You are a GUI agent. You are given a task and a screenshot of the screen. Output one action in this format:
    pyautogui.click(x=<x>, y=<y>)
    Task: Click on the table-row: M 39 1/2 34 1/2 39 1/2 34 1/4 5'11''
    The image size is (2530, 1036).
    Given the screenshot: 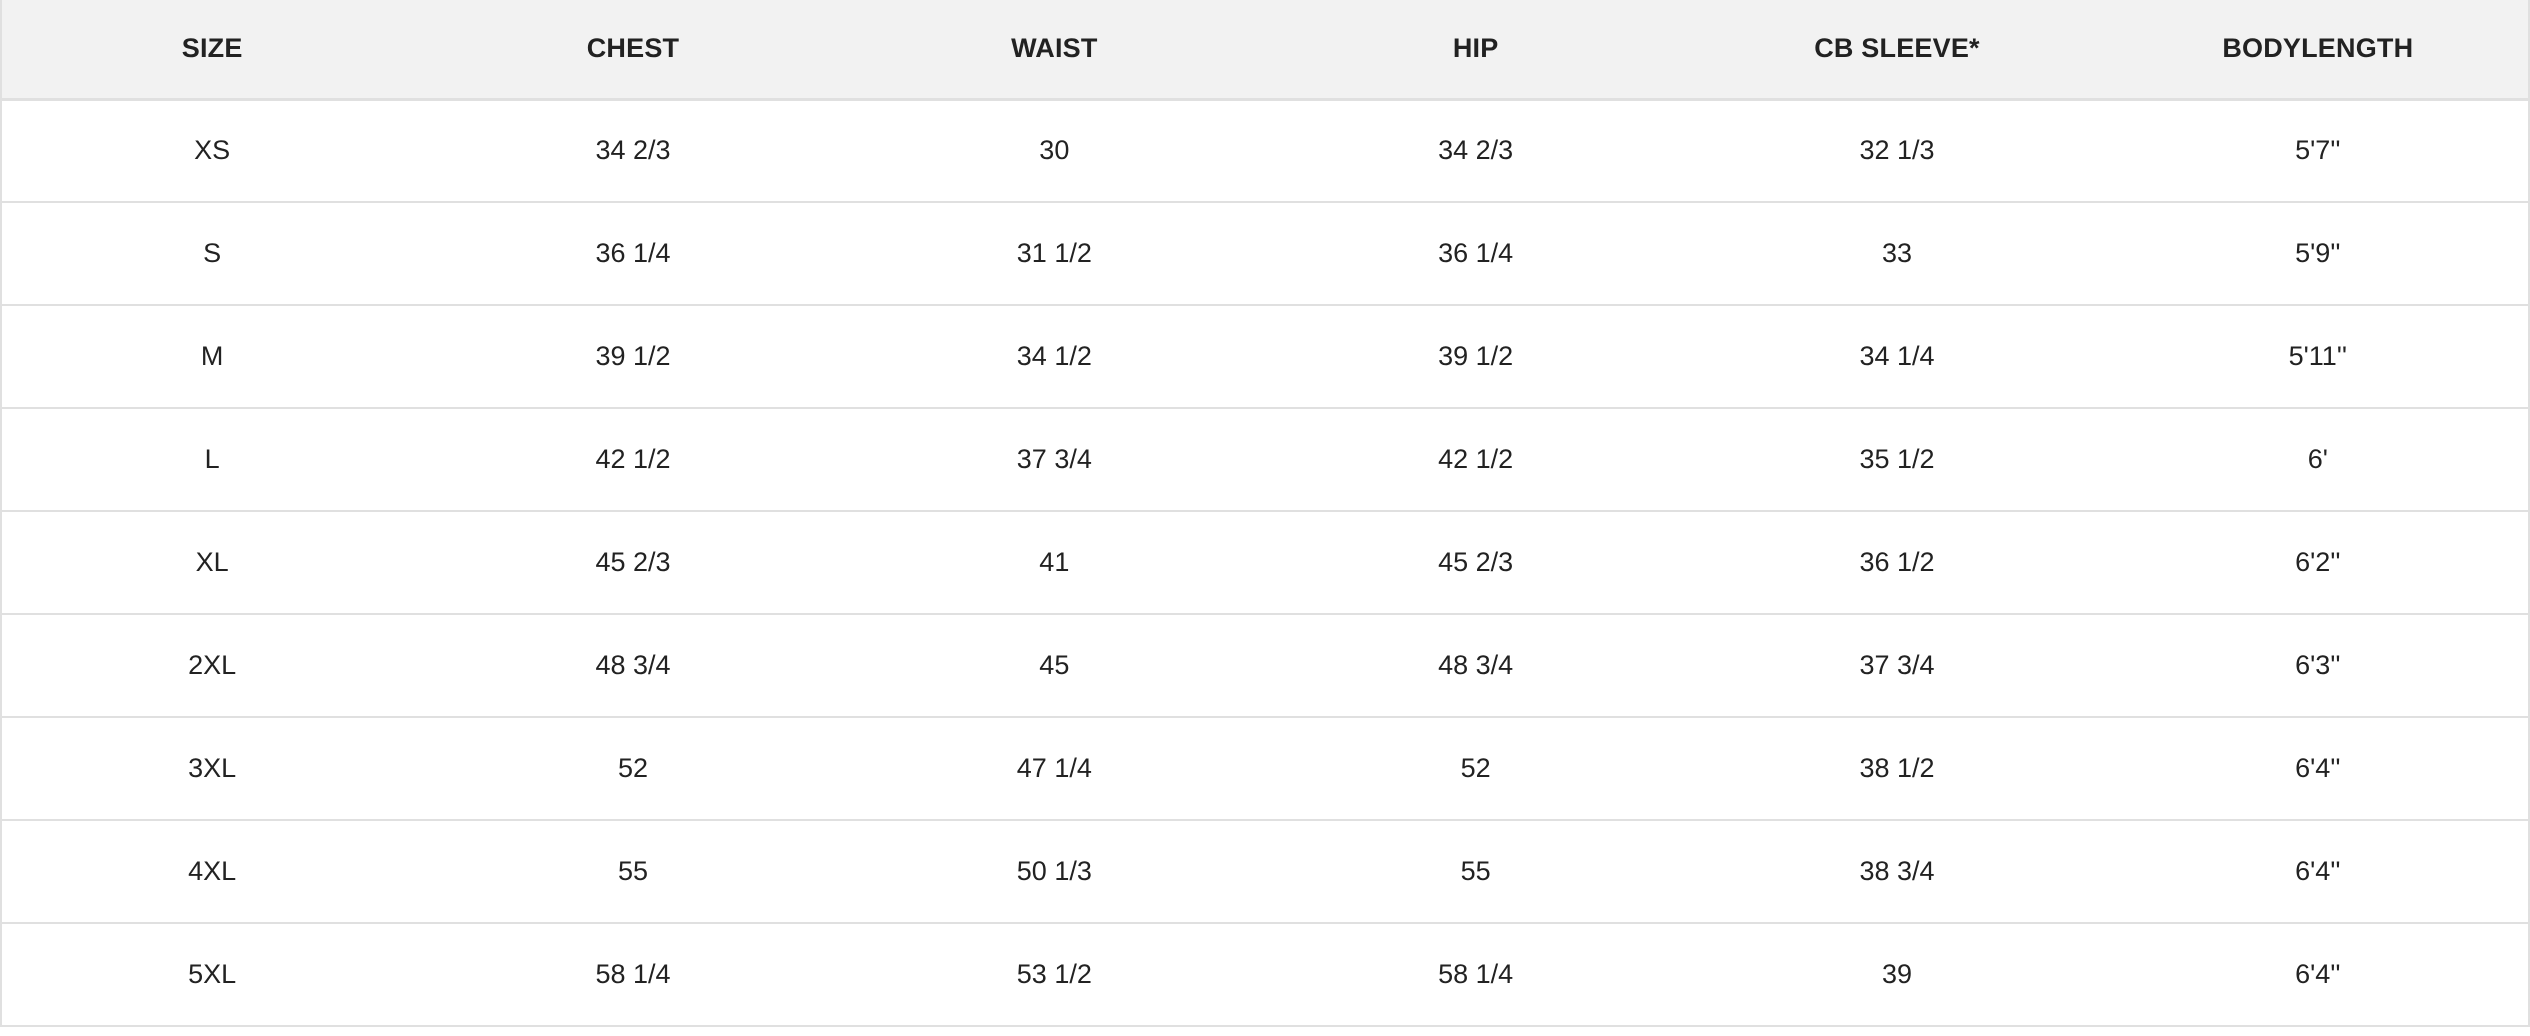 What is the action you would take?
    pyautogui.click(x=1265, y=356)
    